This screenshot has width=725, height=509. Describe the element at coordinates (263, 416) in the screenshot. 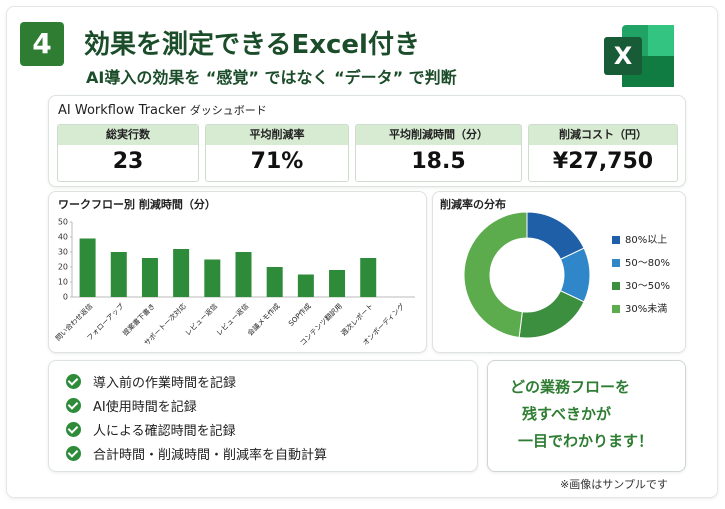

I see `checklist-panel` at that location.